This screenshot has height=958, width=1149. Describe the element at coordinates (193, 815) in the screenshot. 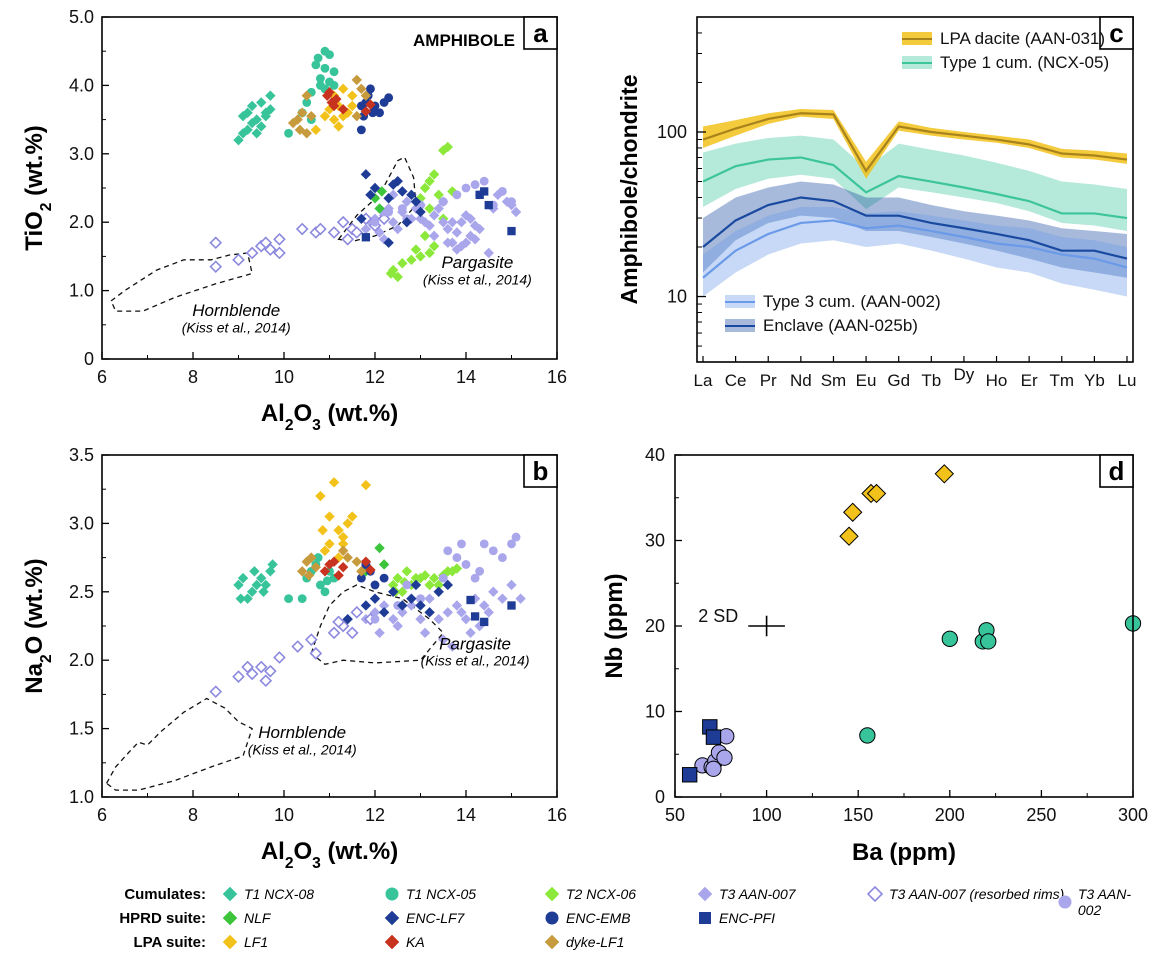

I see `x-tick-label: 8` at that location.